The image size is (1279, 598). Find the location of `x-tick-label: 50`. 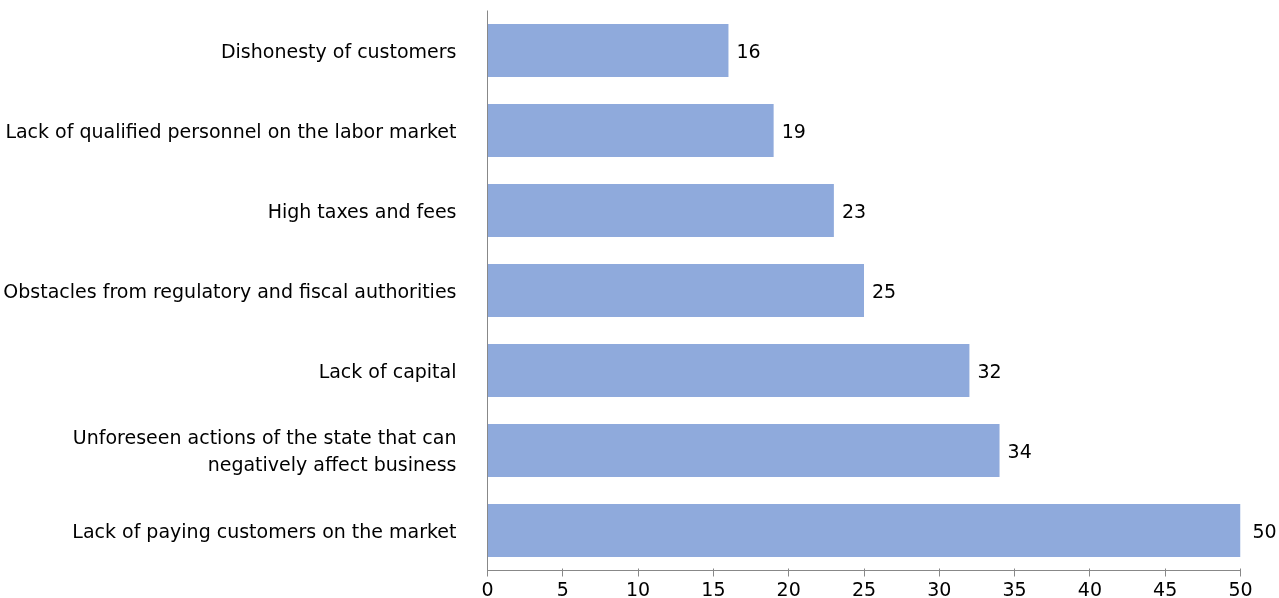

x-tick-label: 50 is located at coordinates (1240, 587).